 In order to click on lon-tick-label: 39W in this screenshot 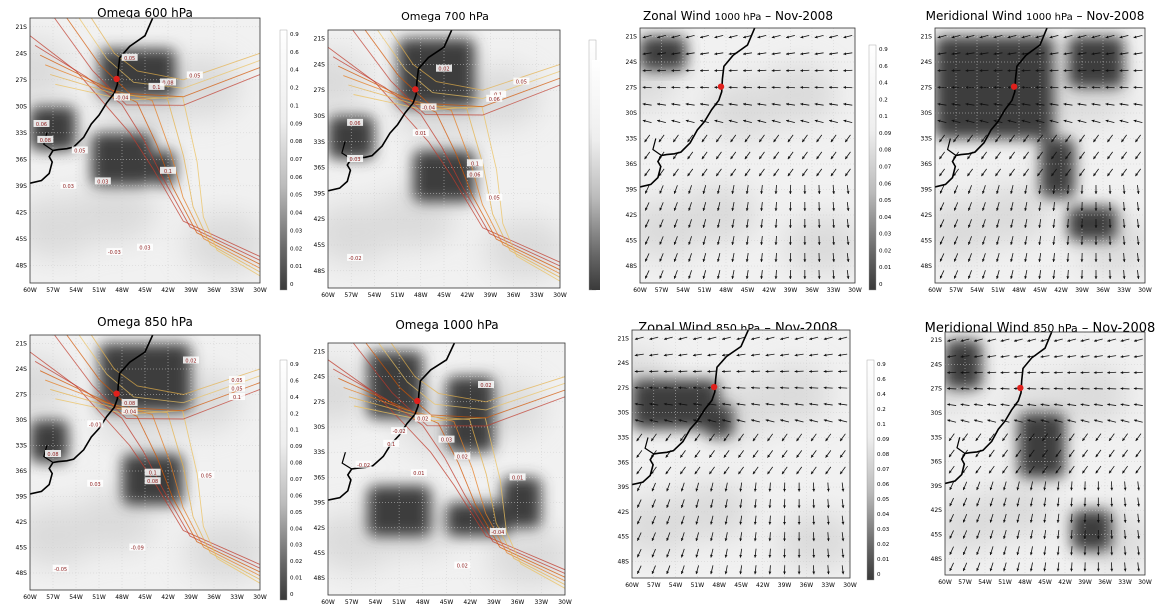, I will do `click(191, 290)`.